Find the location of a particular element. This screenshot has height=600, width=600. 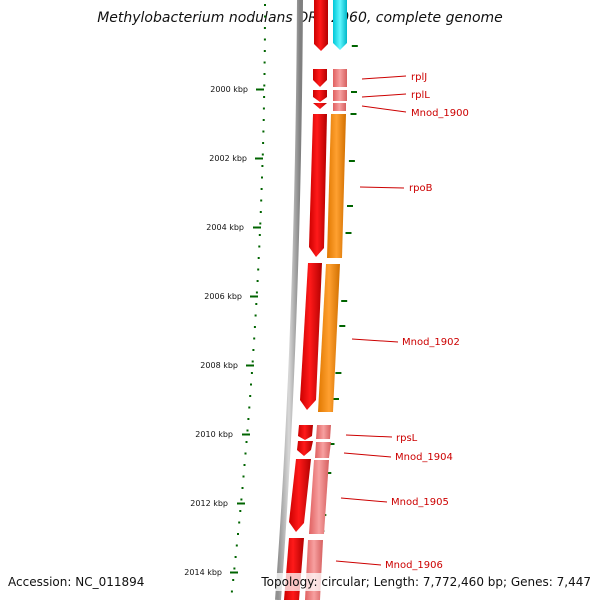

kbp-tick: 2000 kbp is located at coordinates (237, 89).